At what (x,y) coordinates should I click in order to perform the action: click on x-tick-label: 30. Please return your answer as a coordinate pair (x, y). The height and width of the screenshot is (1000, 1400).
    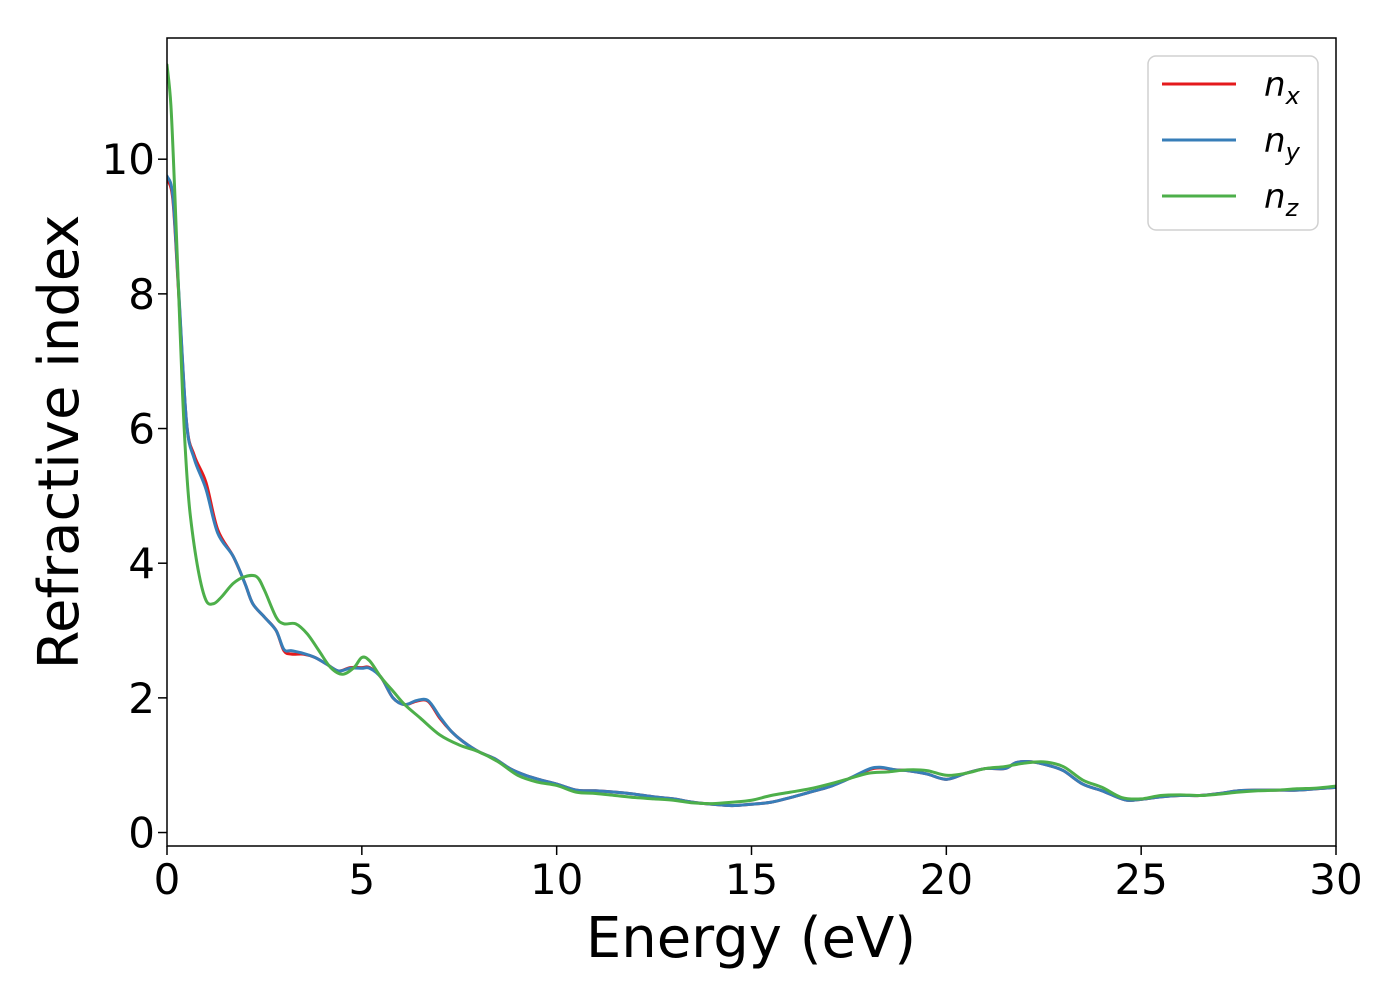
    Looking at the image, I should click on (1335, 879).